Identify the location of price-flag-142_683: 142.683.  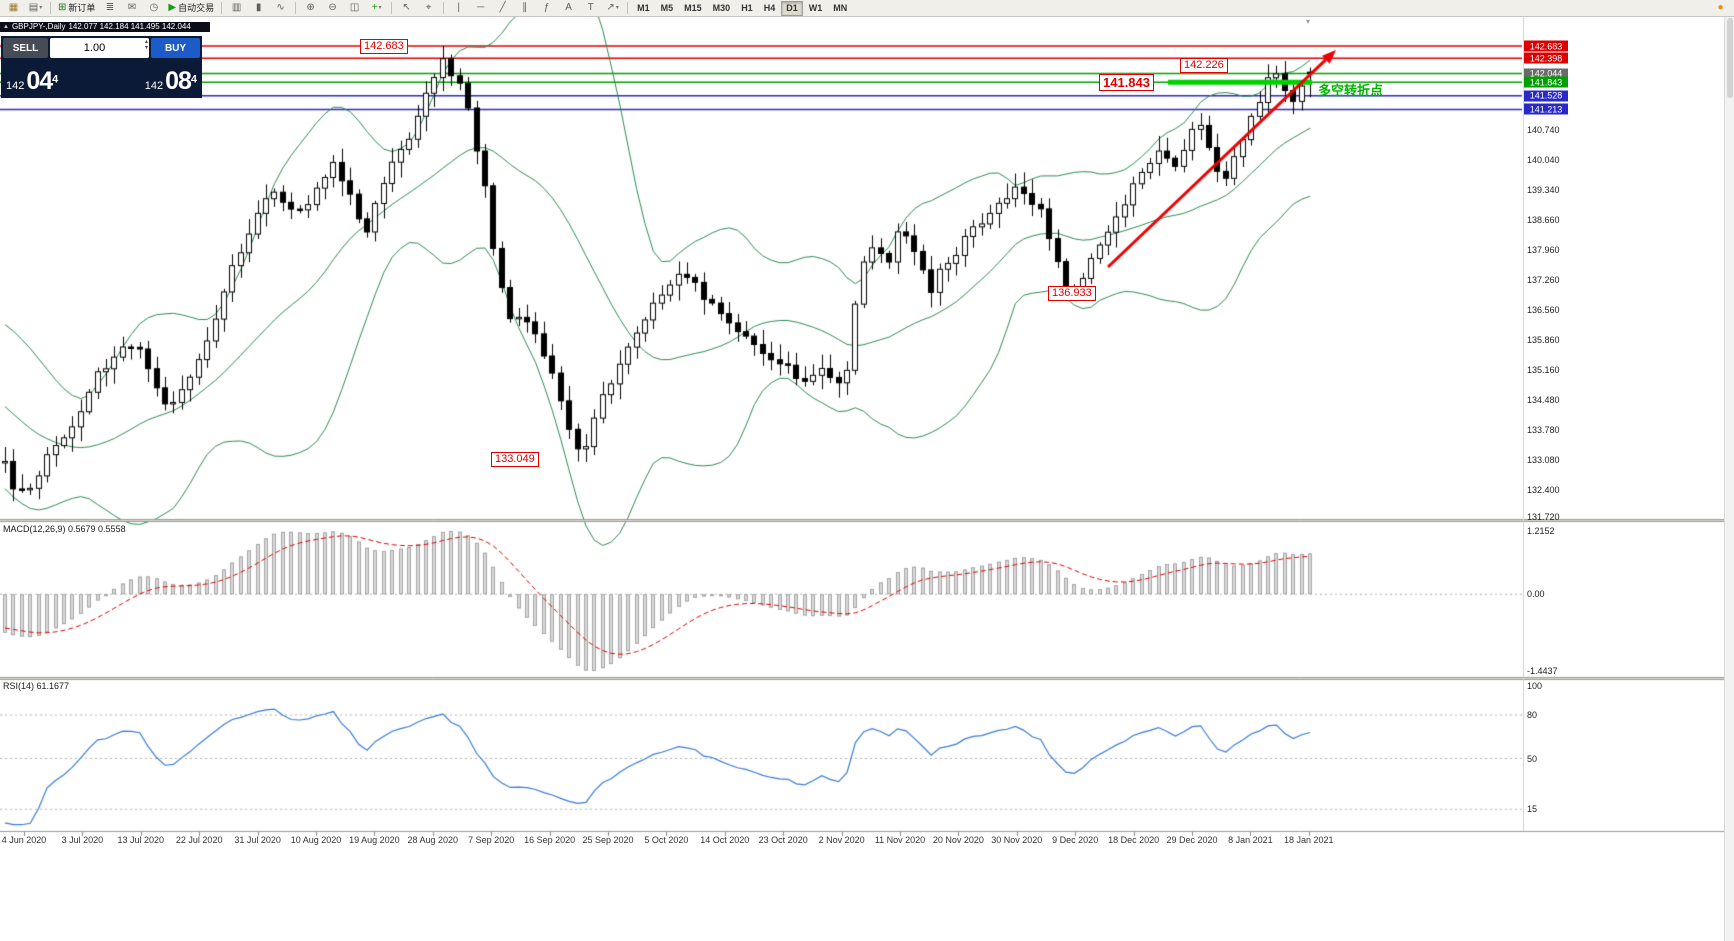
(384, 46).